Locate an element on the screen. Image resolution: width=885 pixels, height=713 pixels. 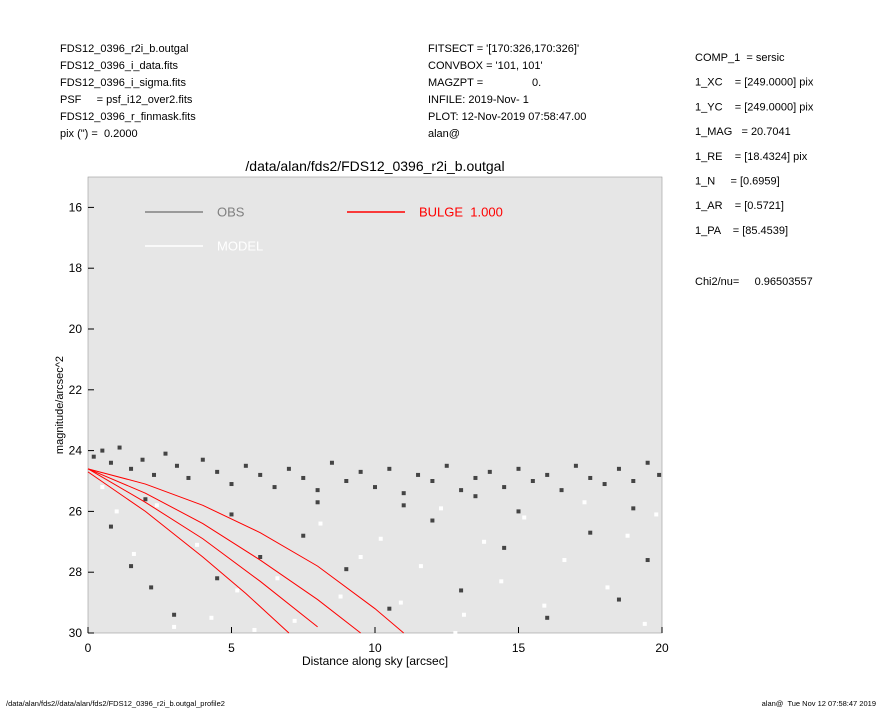
header-middle: PLOT: 12-Nov-2019 07:58:47.00 is located at coordinates (507, 117).